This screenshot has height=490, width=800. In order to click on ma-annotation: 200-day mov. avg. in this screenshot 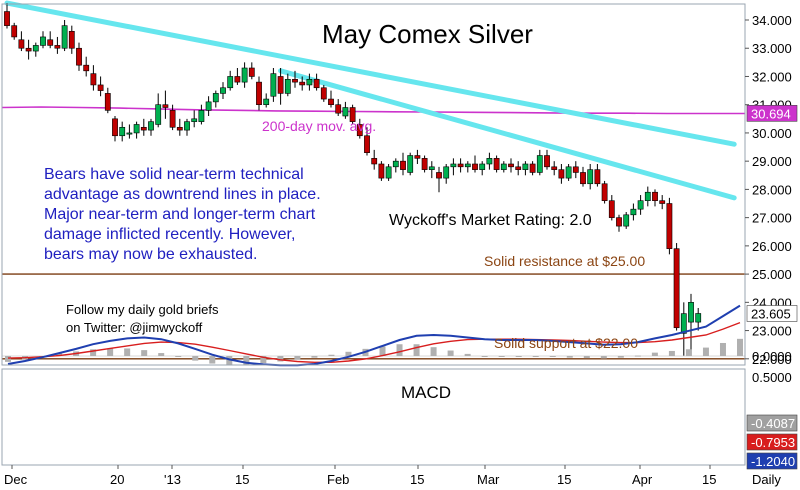, I will do `click(319, 126)`.